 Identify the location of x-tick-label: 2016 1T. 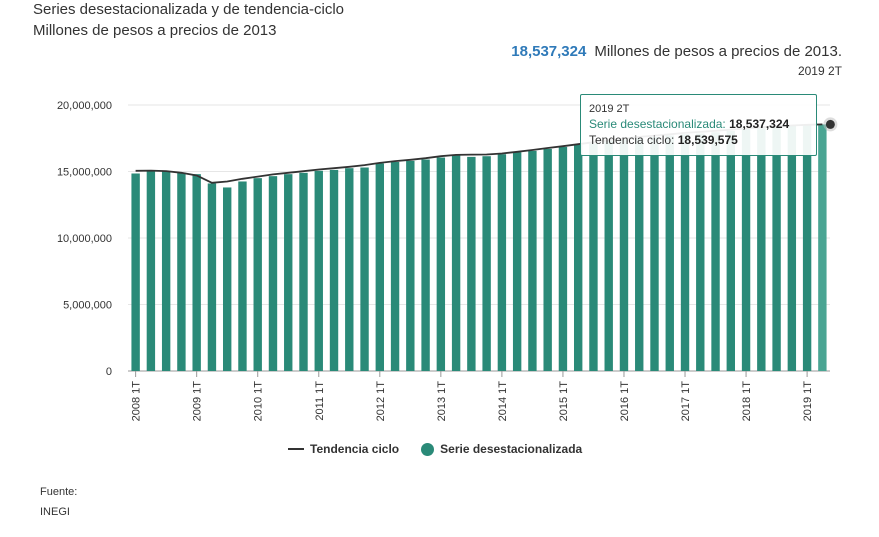
(625, 401).